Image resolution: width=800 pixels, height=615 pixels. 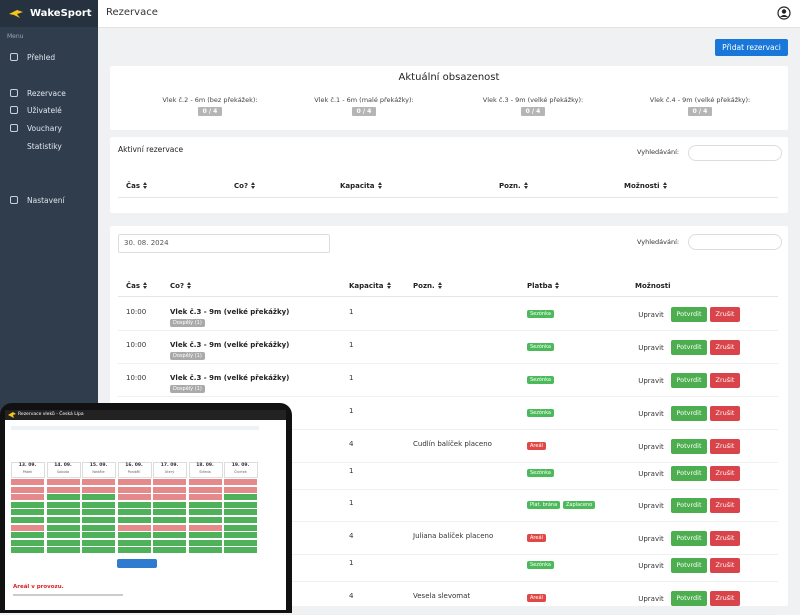 What do you see at coordinates (49, 128) in the screenshot?
I see `sidebar-item: Vouchary` at bounding box center [49, 128].